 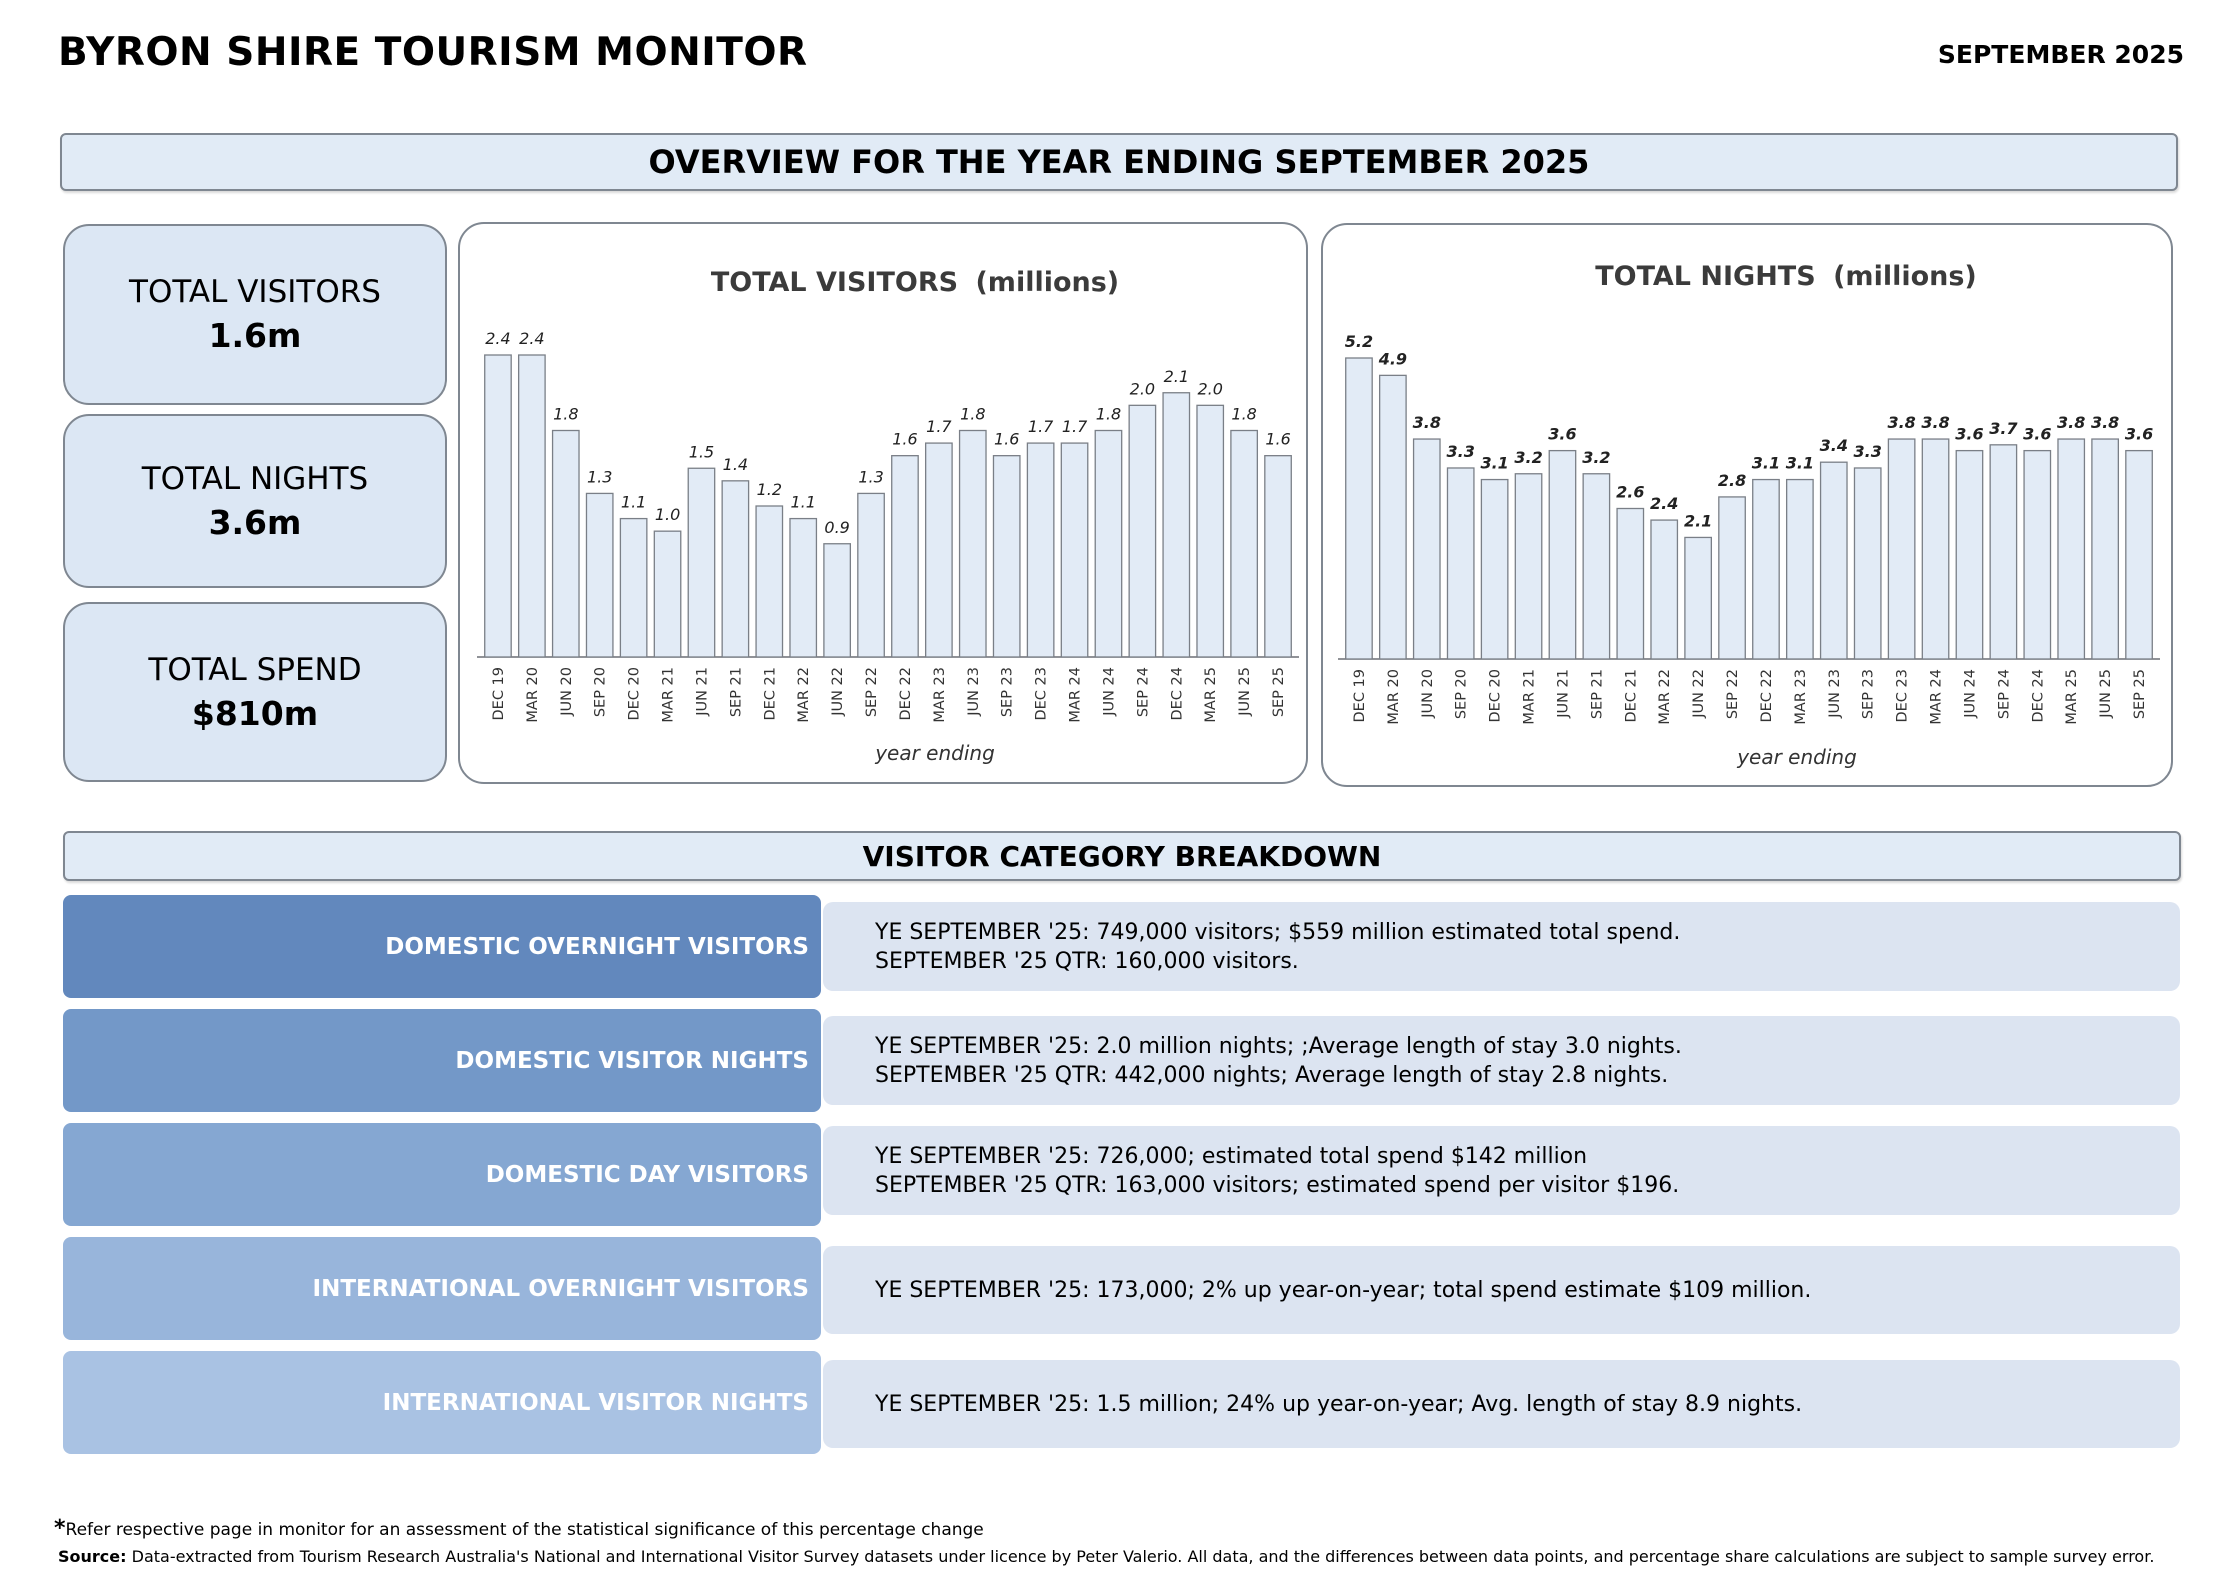 I want to click on x-tick-label: JUN 20, so click(x=567, y=692).